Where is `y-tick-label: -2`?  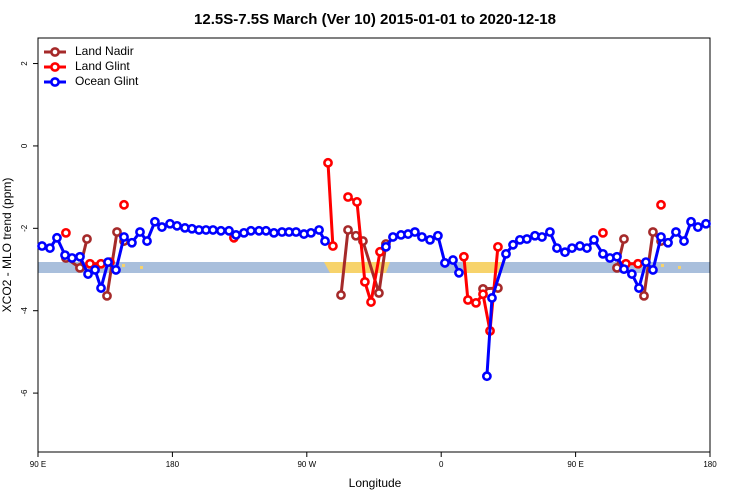
y-tick-label: -2 is located at coordinates (24, 228).